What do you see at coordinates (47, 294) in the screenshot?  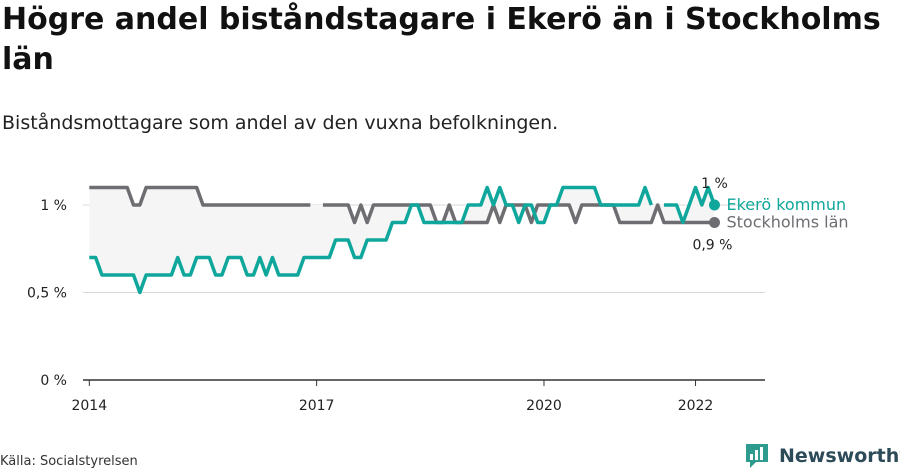 I see `y-tick-label: 0,5 %` at bounding box center [47, 294].